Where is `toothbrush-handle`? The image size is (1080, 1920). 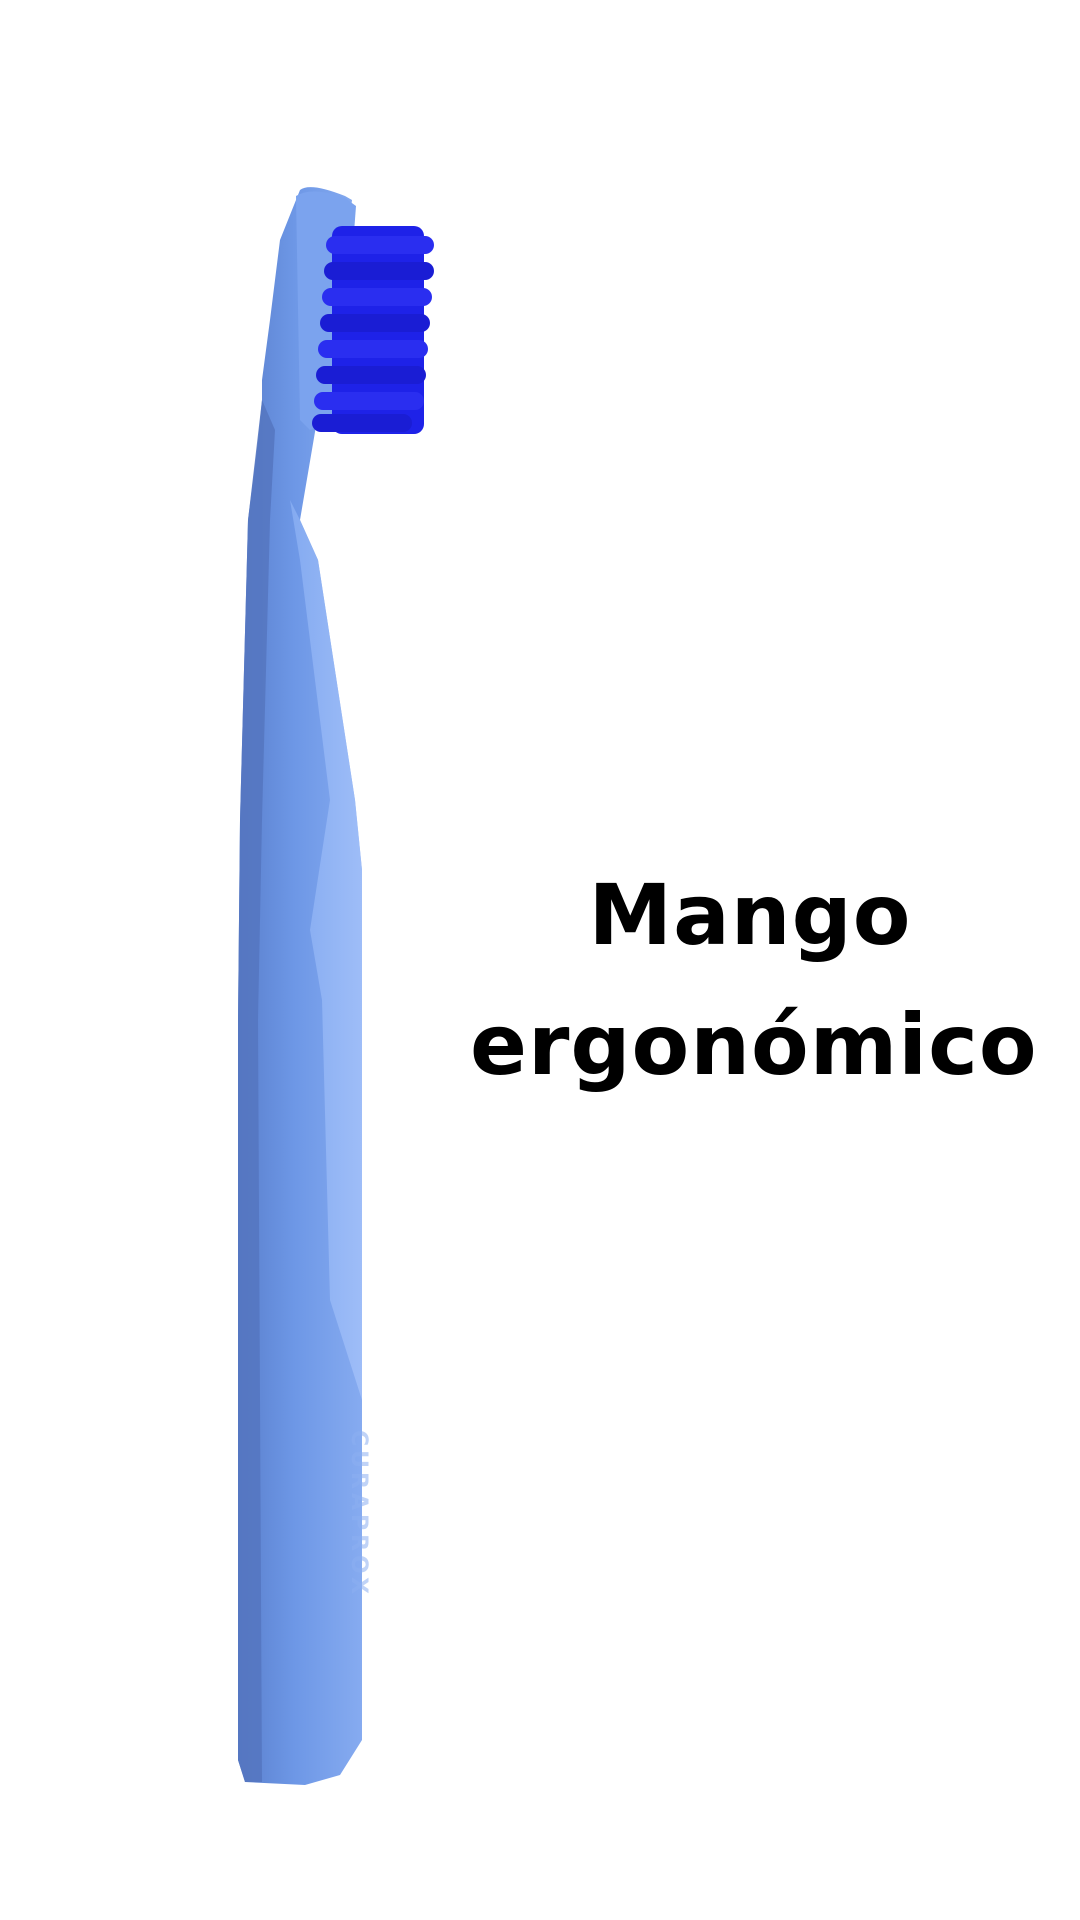 toothbrush-handle is located at coordinates (300, 986).